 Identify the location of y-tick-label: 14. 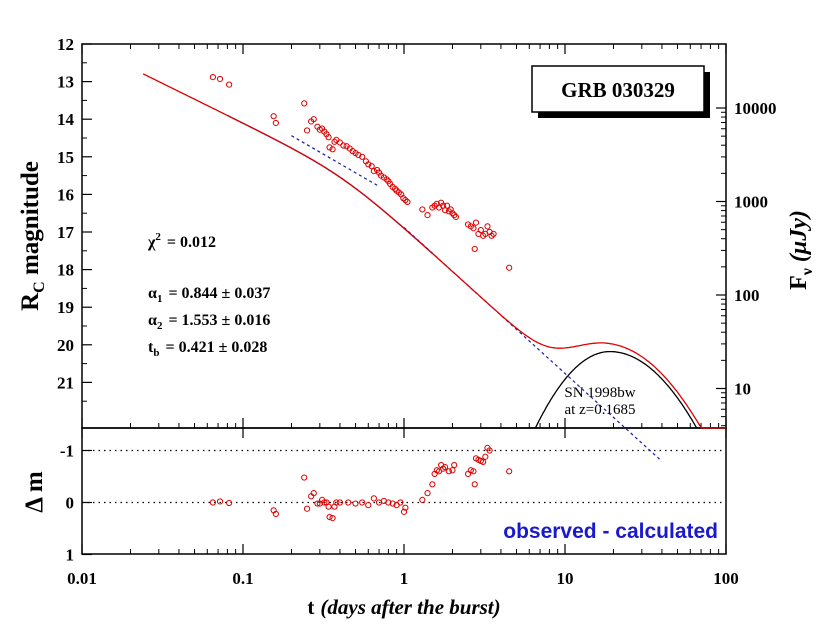
(66, 119).